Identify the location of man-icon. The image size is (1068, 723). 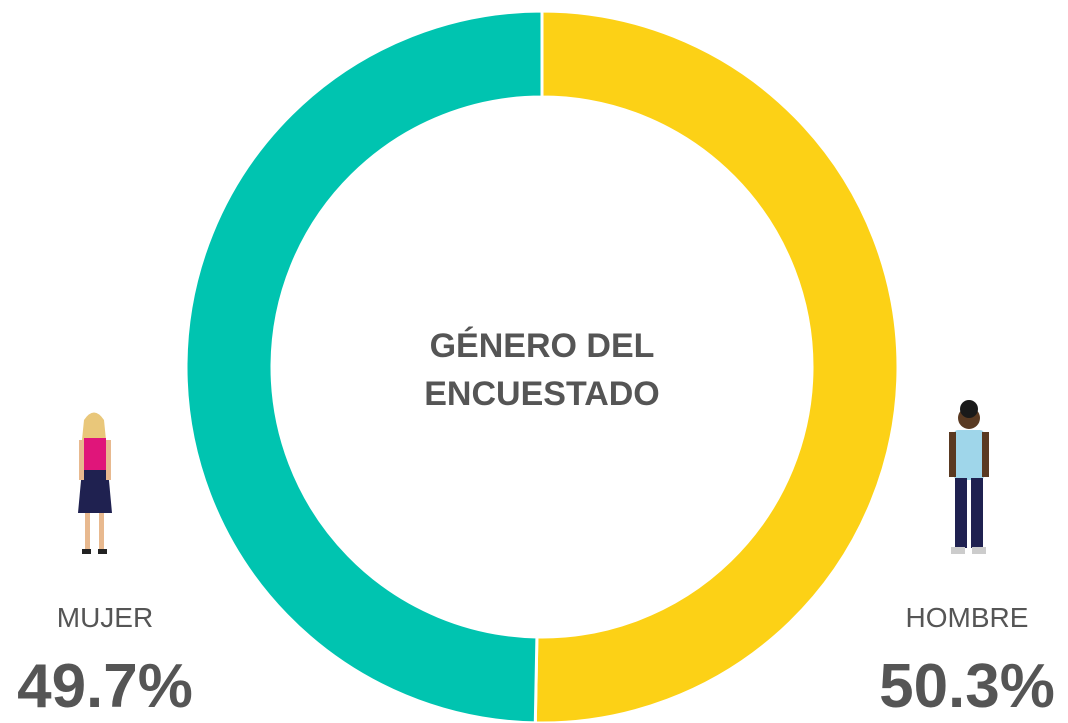
(969, 477).